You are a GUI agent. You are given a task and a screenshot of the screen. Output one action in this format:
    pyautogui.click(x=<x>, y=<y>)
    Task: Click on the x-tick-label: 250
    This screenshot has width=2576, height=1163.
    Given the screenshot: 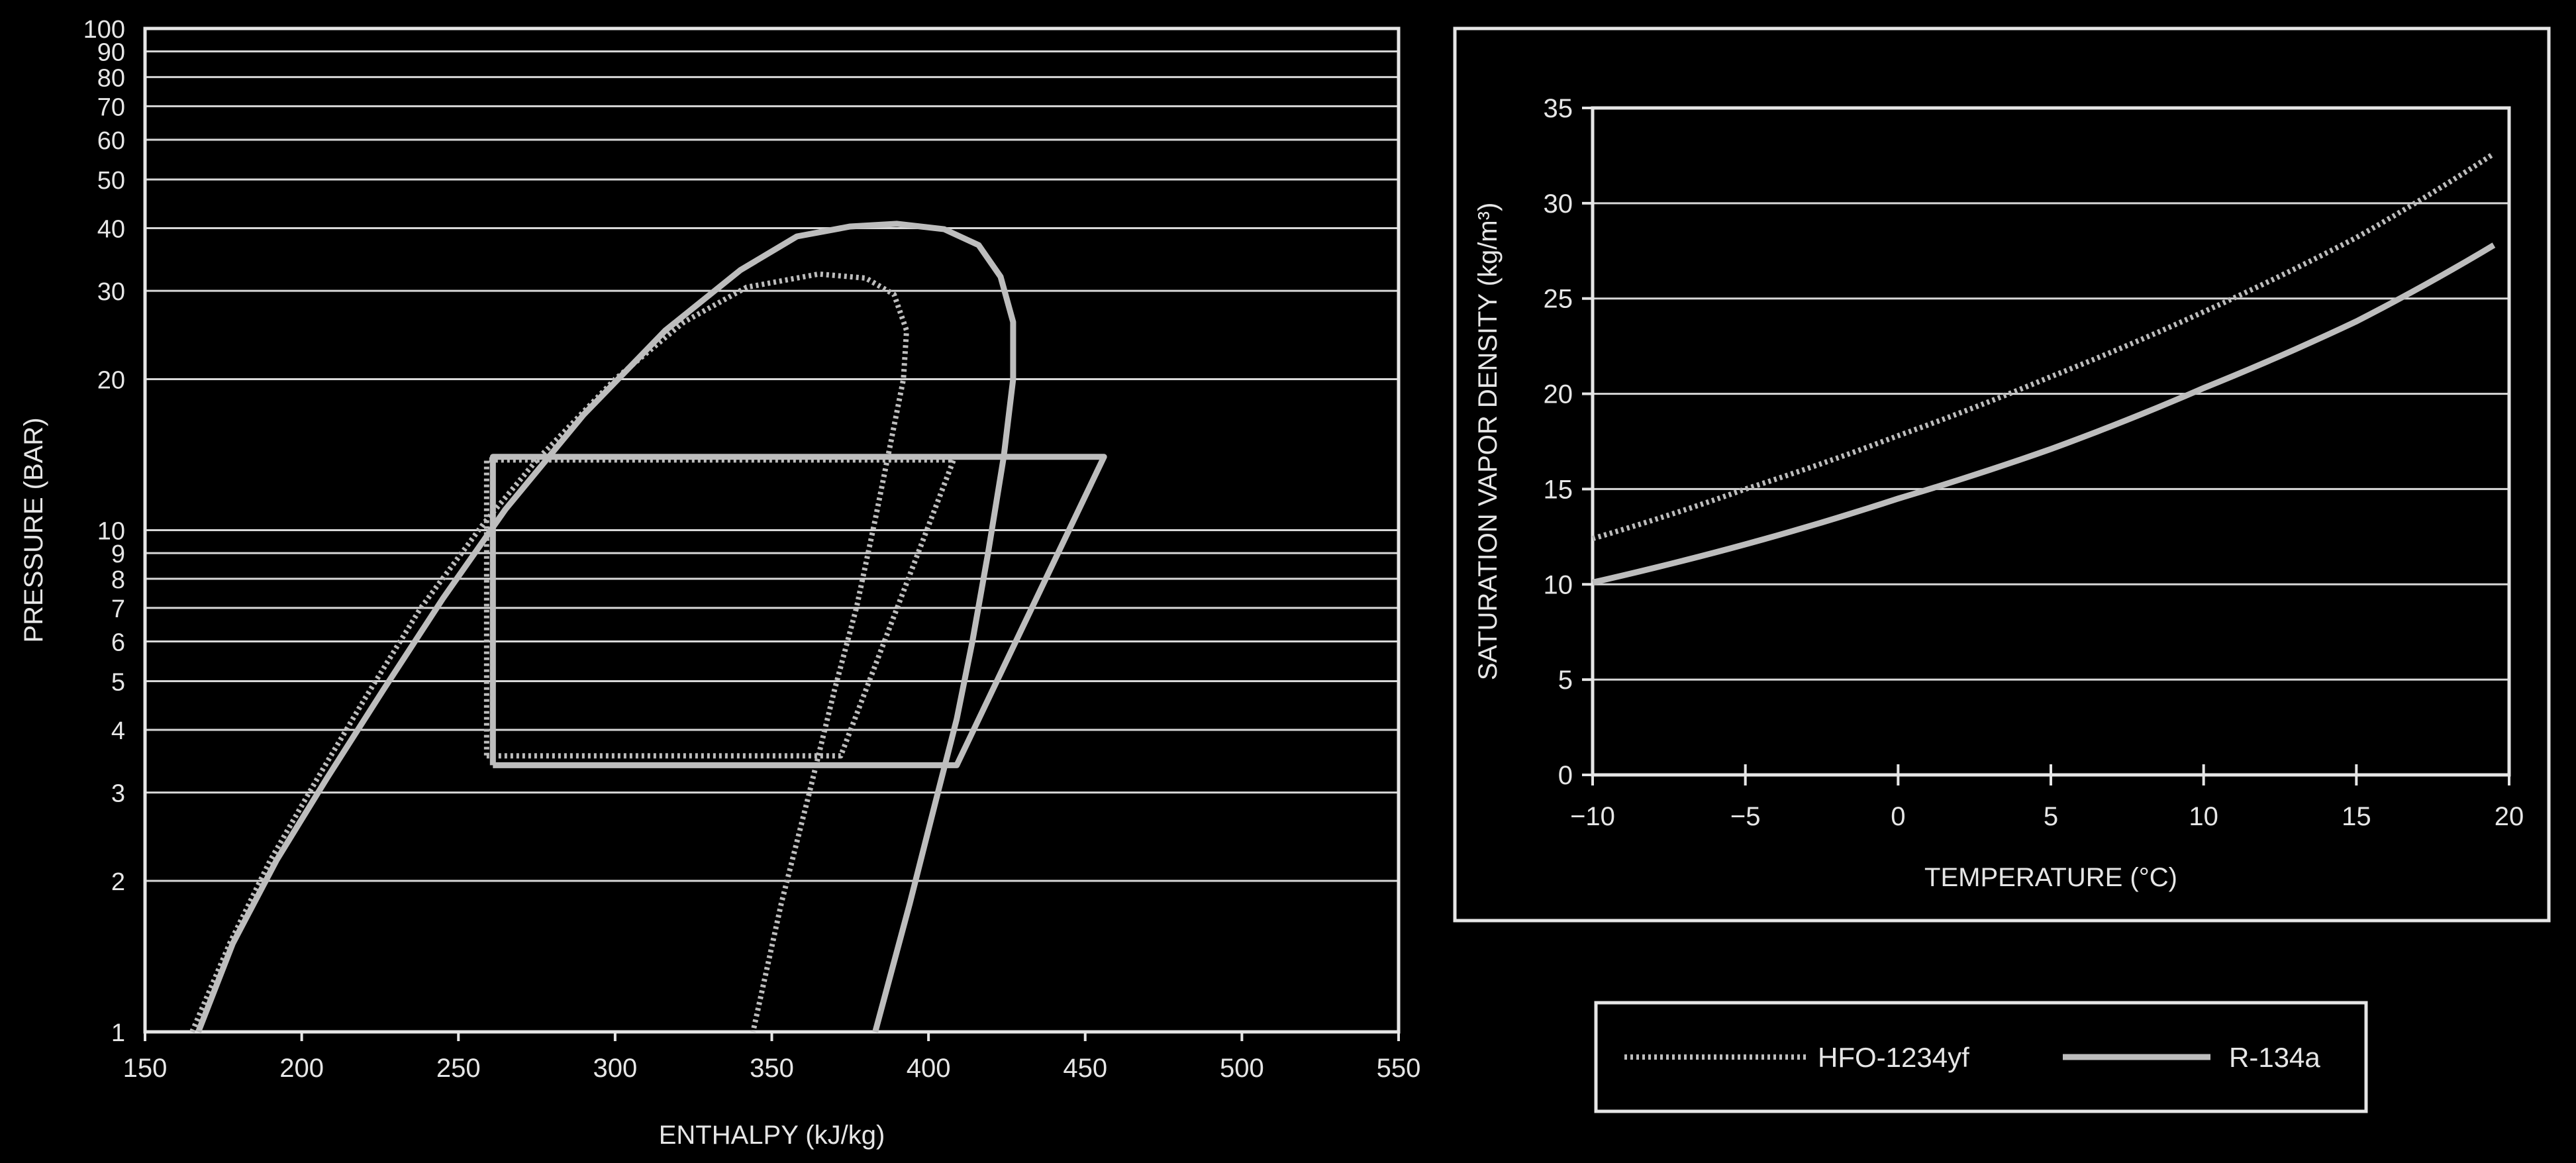 What is the action you would take?
    pyautogui.click(x=458, y=1068)
    